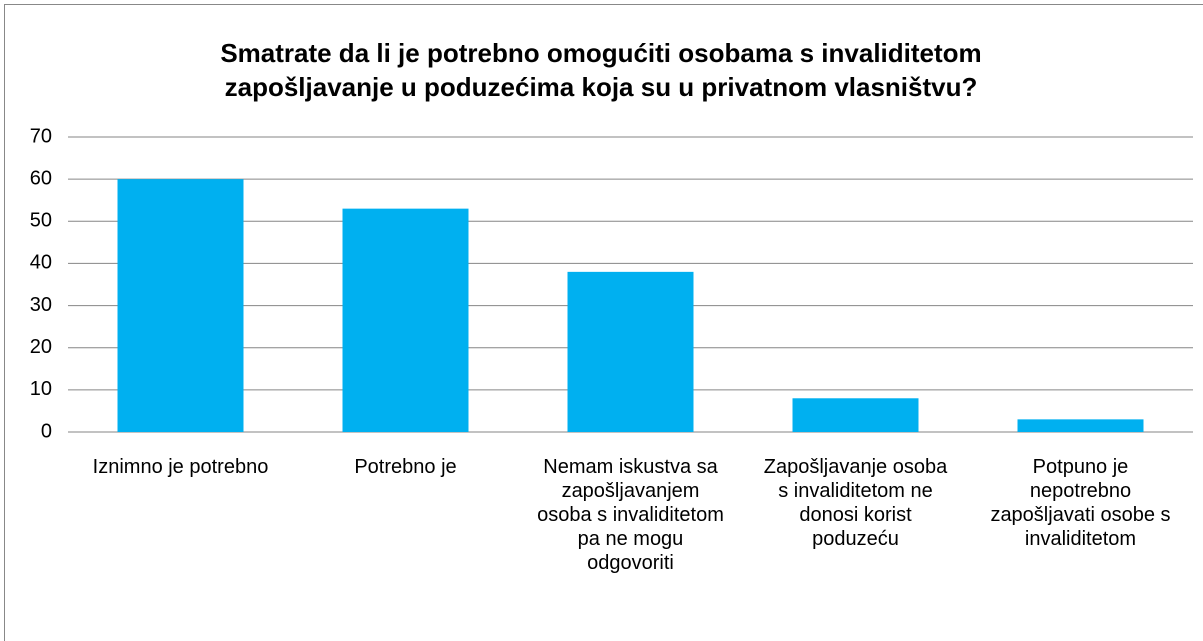 The image size is (1203, 641). Describe the element at coordinates (41, 347) in the screenshot. I see `y-tick-label: 20` at that location.